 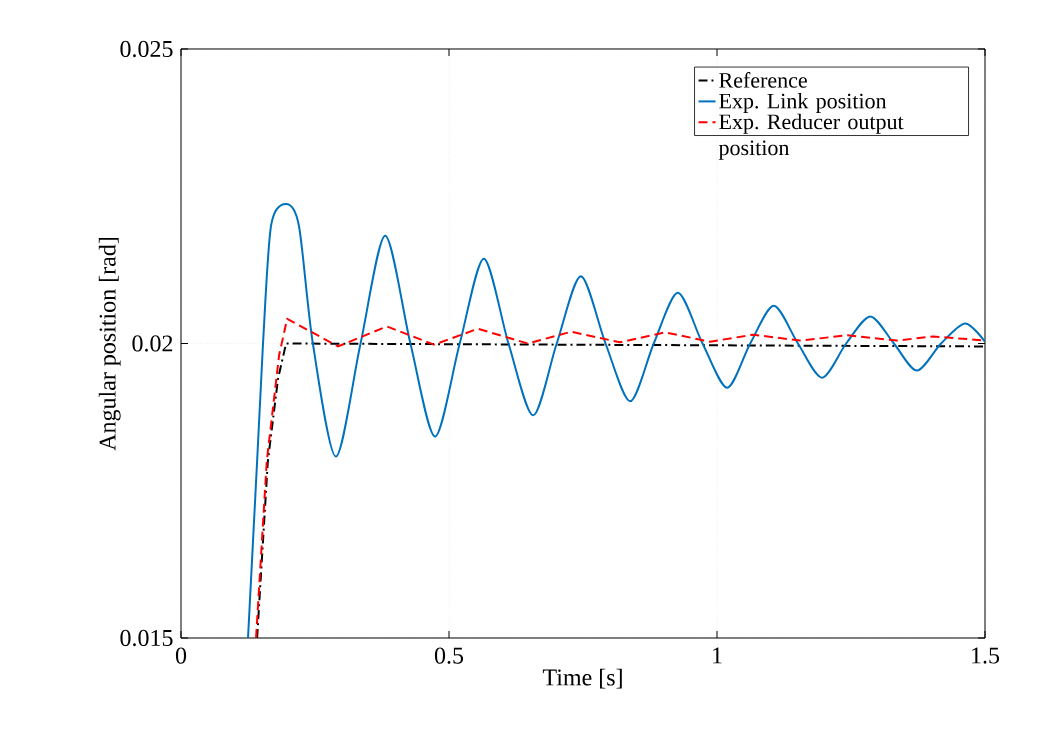 I want to click on x-axis-title: Time [s], so click(x=582, y=678).